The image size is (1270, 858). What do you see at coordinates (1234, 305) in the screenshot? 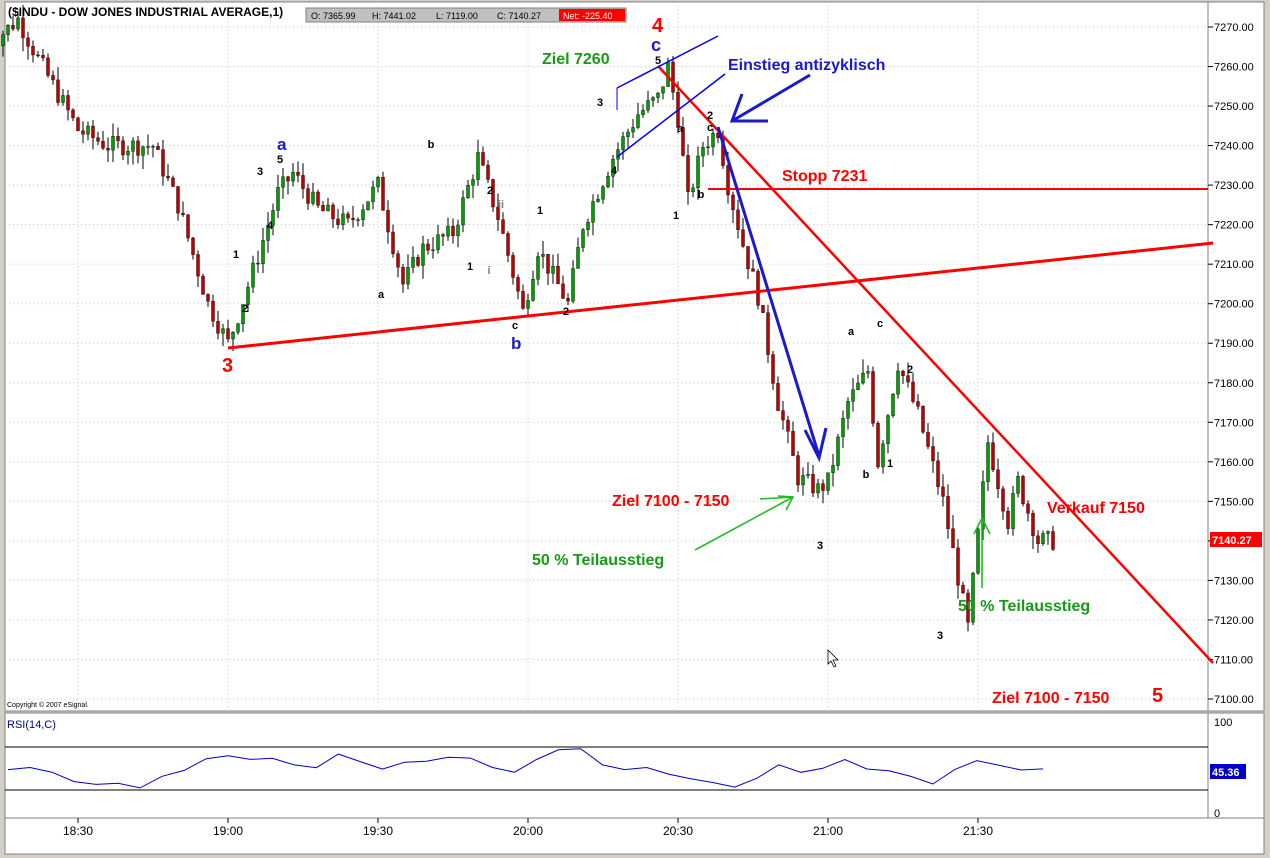
I see `price-tick-label: 7200.00` at bounding box center [1234, 305].